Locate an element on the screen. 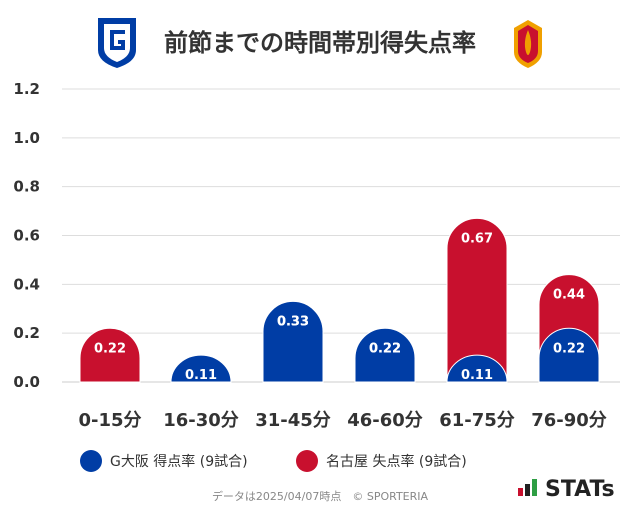 The height and width of the screenshot is (508, 641). x-tick-label: 16-30分 is located at coordinates (201, 420).